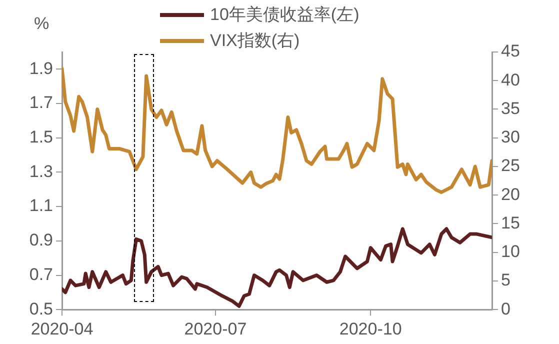  Describe the element at coordinates (41, 137) in the screenshot. I see `y-tick-label: 1.5` at that location.